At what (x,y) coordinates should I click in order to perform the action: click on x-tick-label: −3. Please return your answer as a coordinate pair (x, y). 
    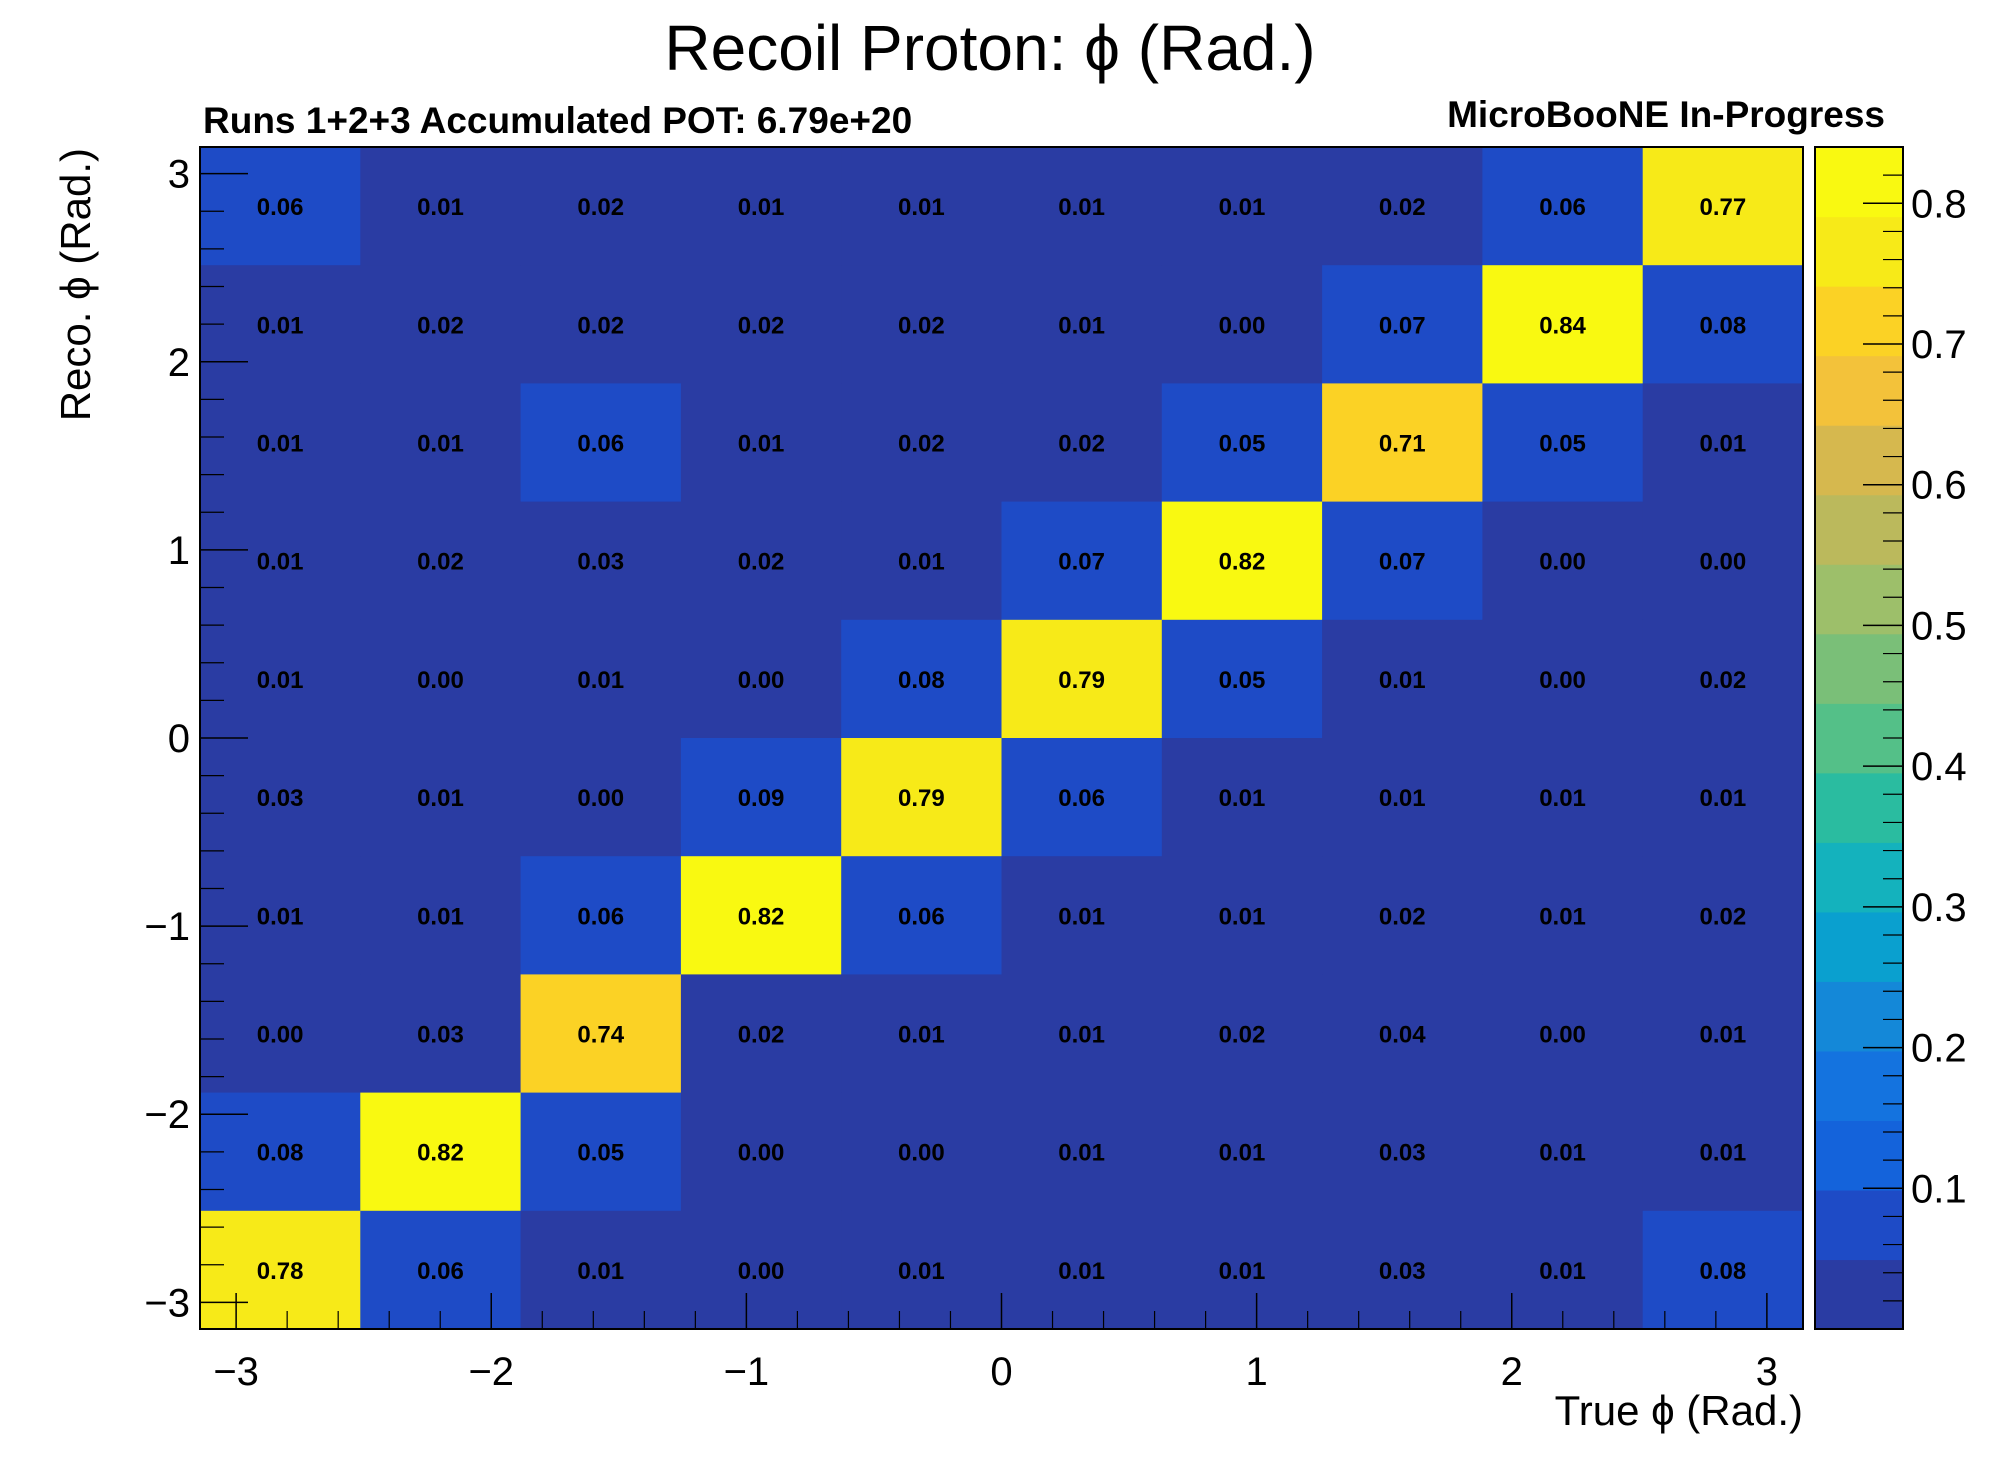
    Looking at the image, I should click on (236, 1372).